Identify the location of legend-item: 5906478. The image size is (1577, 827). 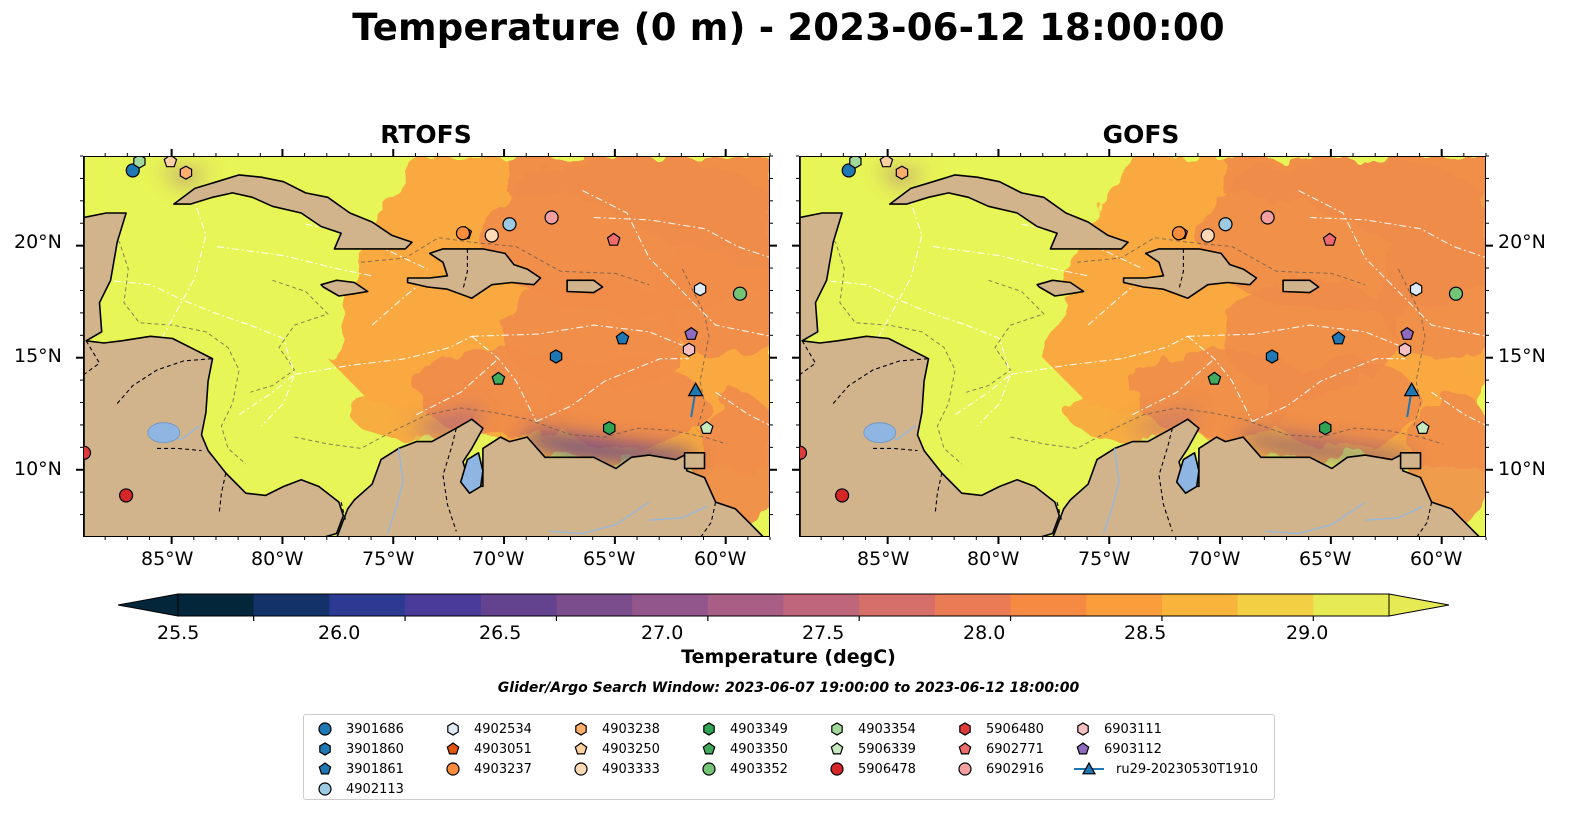
(871, 769).